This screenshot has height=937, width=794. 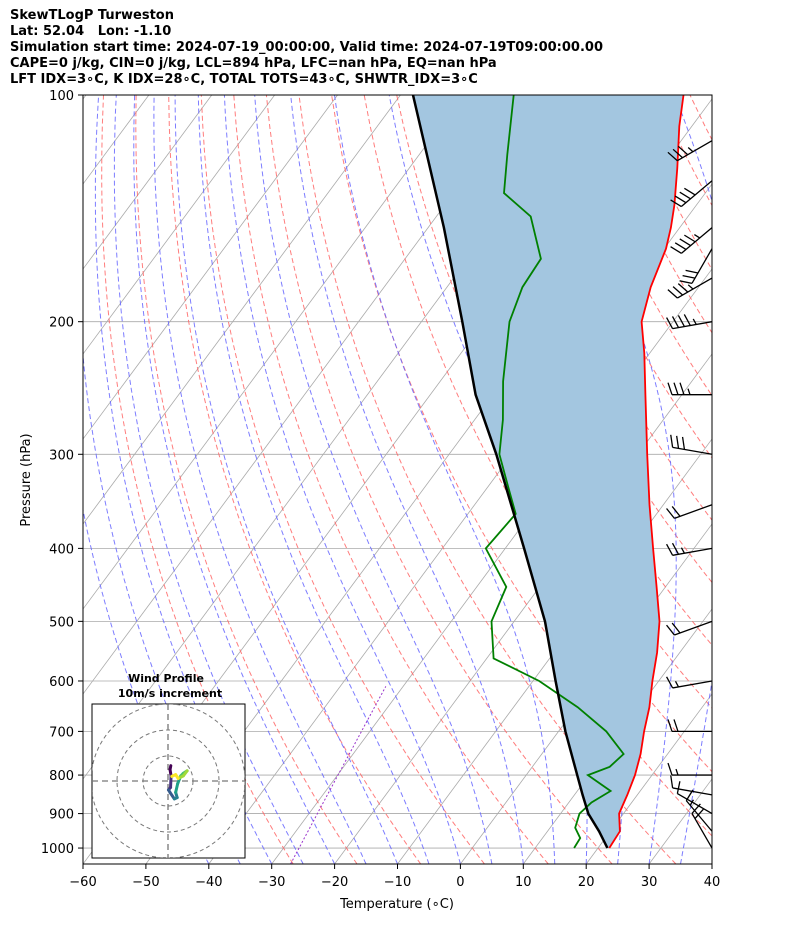 I want to click on temperature-line, so click(x=646, y=472).